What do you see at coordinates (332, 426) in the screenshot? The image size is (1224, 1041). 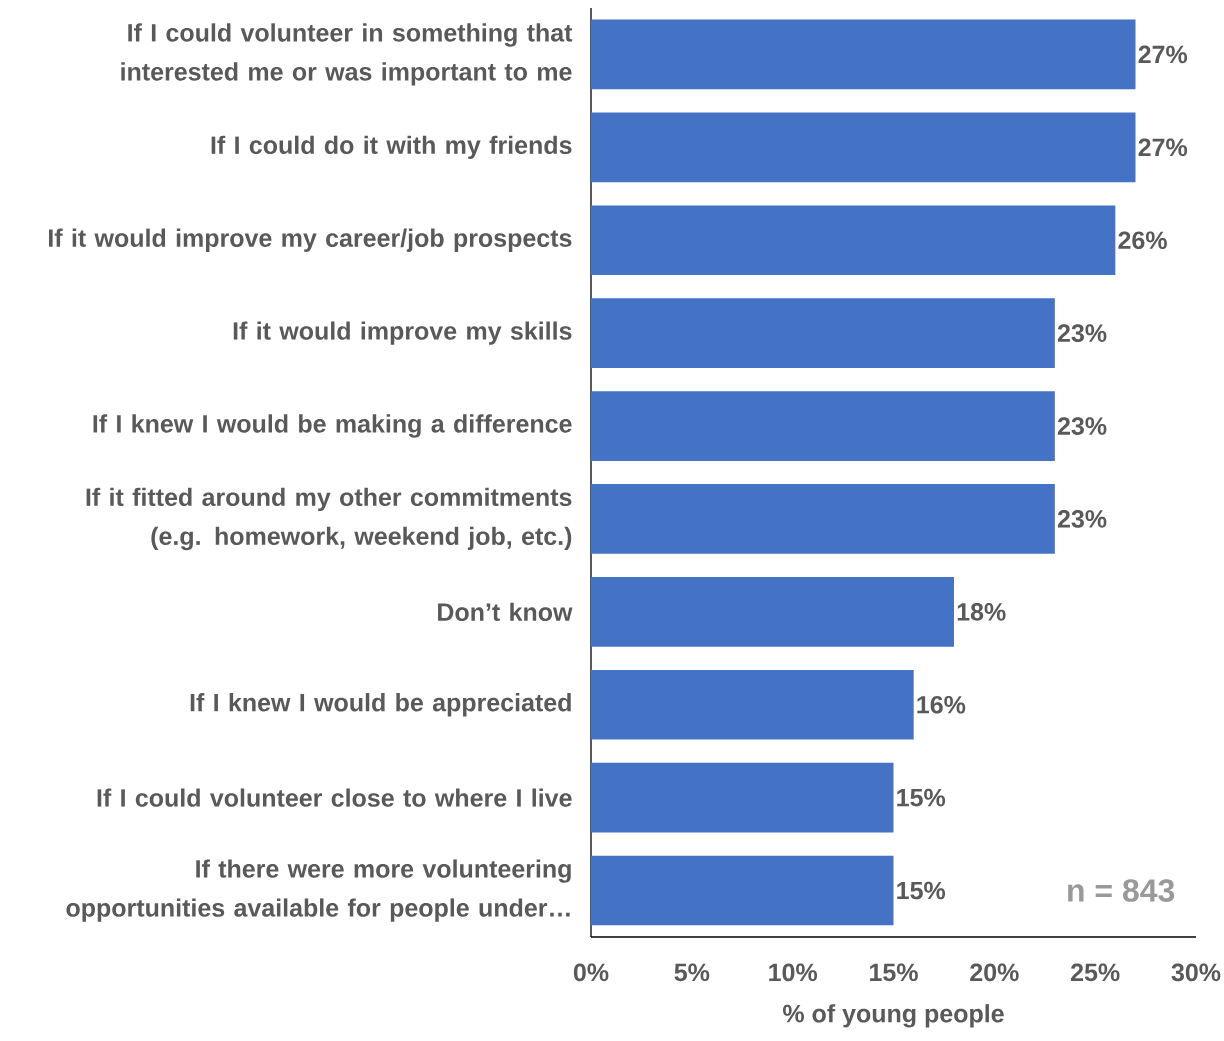 I see `y-tick-label: If I knew I would be making a difference` at bounding box center [332, 426].